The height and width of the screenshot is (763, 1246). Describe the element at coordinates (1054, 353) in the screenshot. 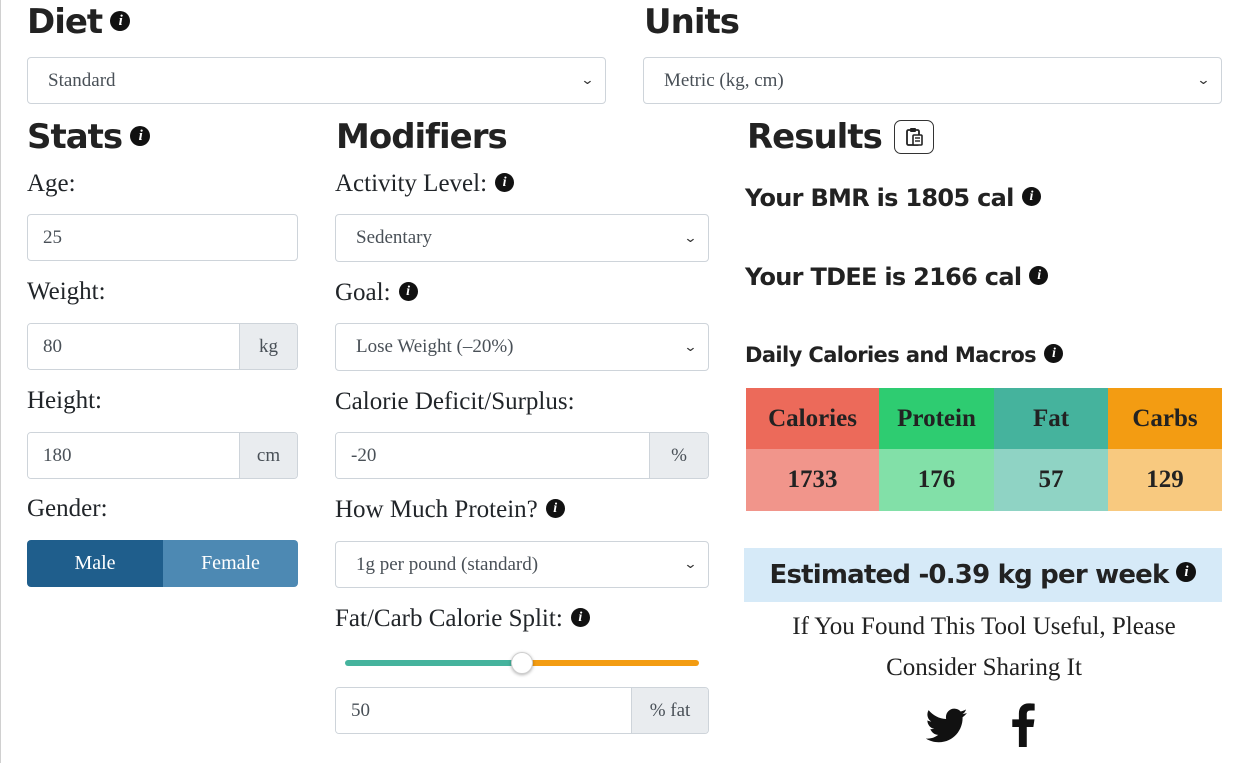

I see `macros-info-icon: i` at that location.